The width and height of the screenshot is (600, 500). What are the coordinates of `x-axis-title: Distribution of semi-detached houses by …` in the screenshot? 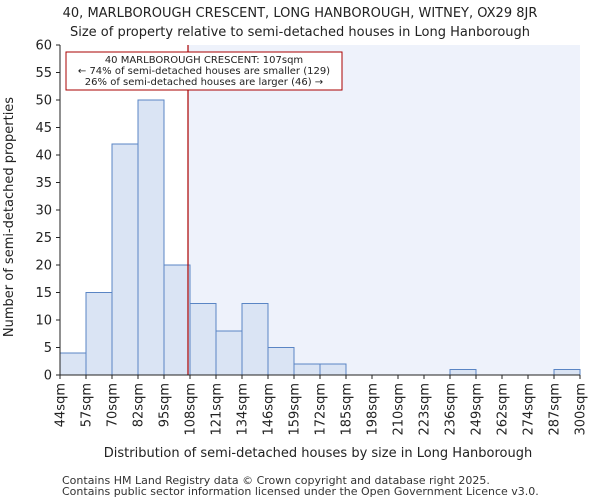 It's located at (318, 453).